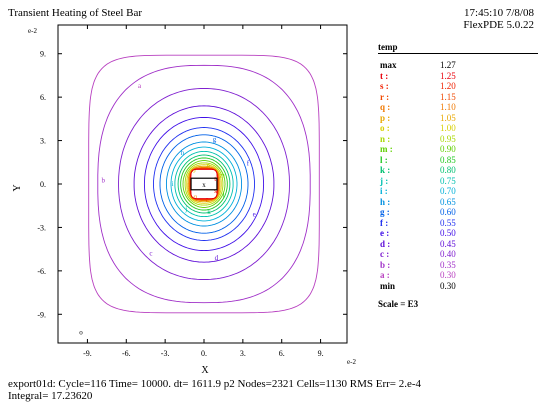 The height and width of the screenshot is (408, 544). What do you see at coordinates (448, 264) in the screenshot?
I see `legend-entry-value: 0.35` at bounding box center [448, 264].